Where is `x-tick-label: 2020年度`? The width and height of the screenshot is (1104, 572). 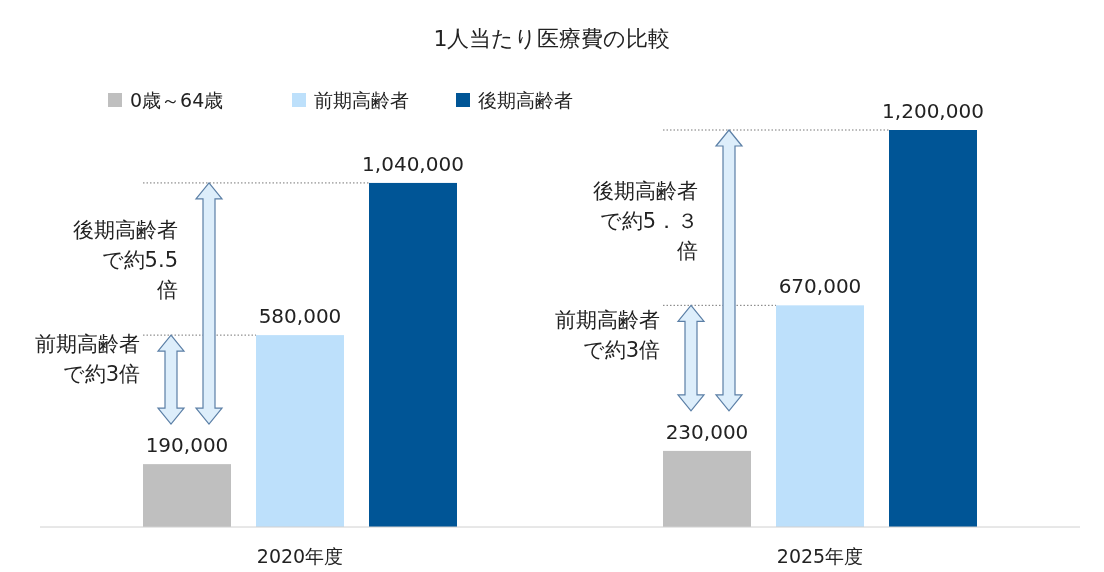
x-tick-label: 2020年度 is located at coordinates (300, 556).